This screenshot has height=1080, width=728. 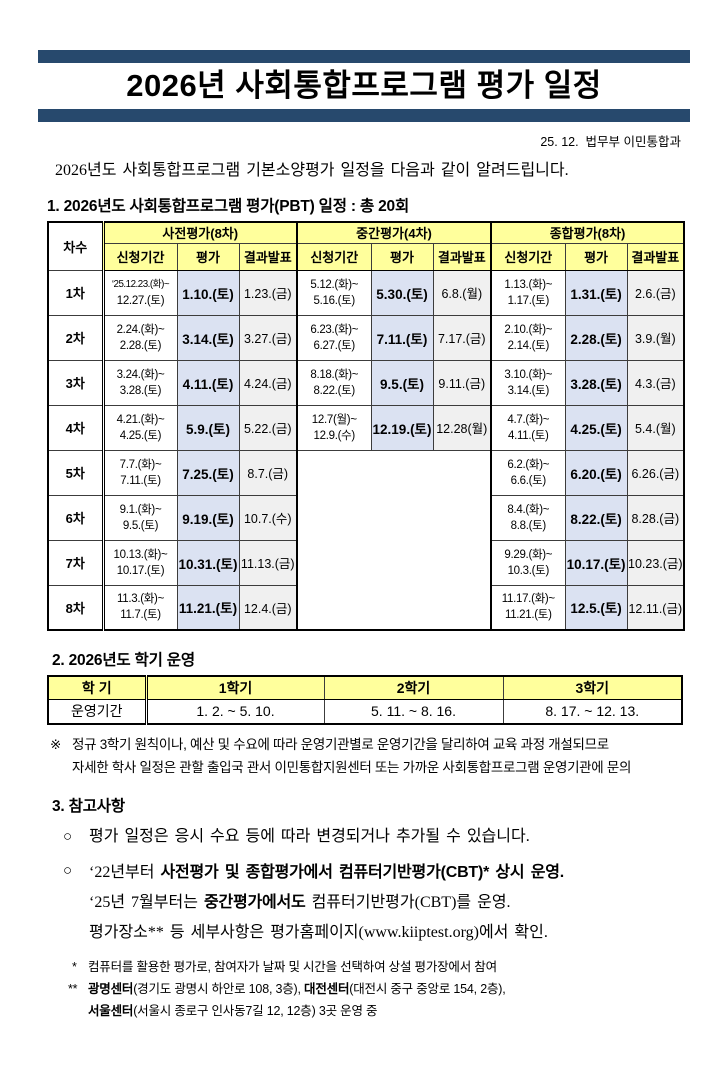 I want to click on apply-line1: 2.24.(화)~, so click(x=140, y=329).